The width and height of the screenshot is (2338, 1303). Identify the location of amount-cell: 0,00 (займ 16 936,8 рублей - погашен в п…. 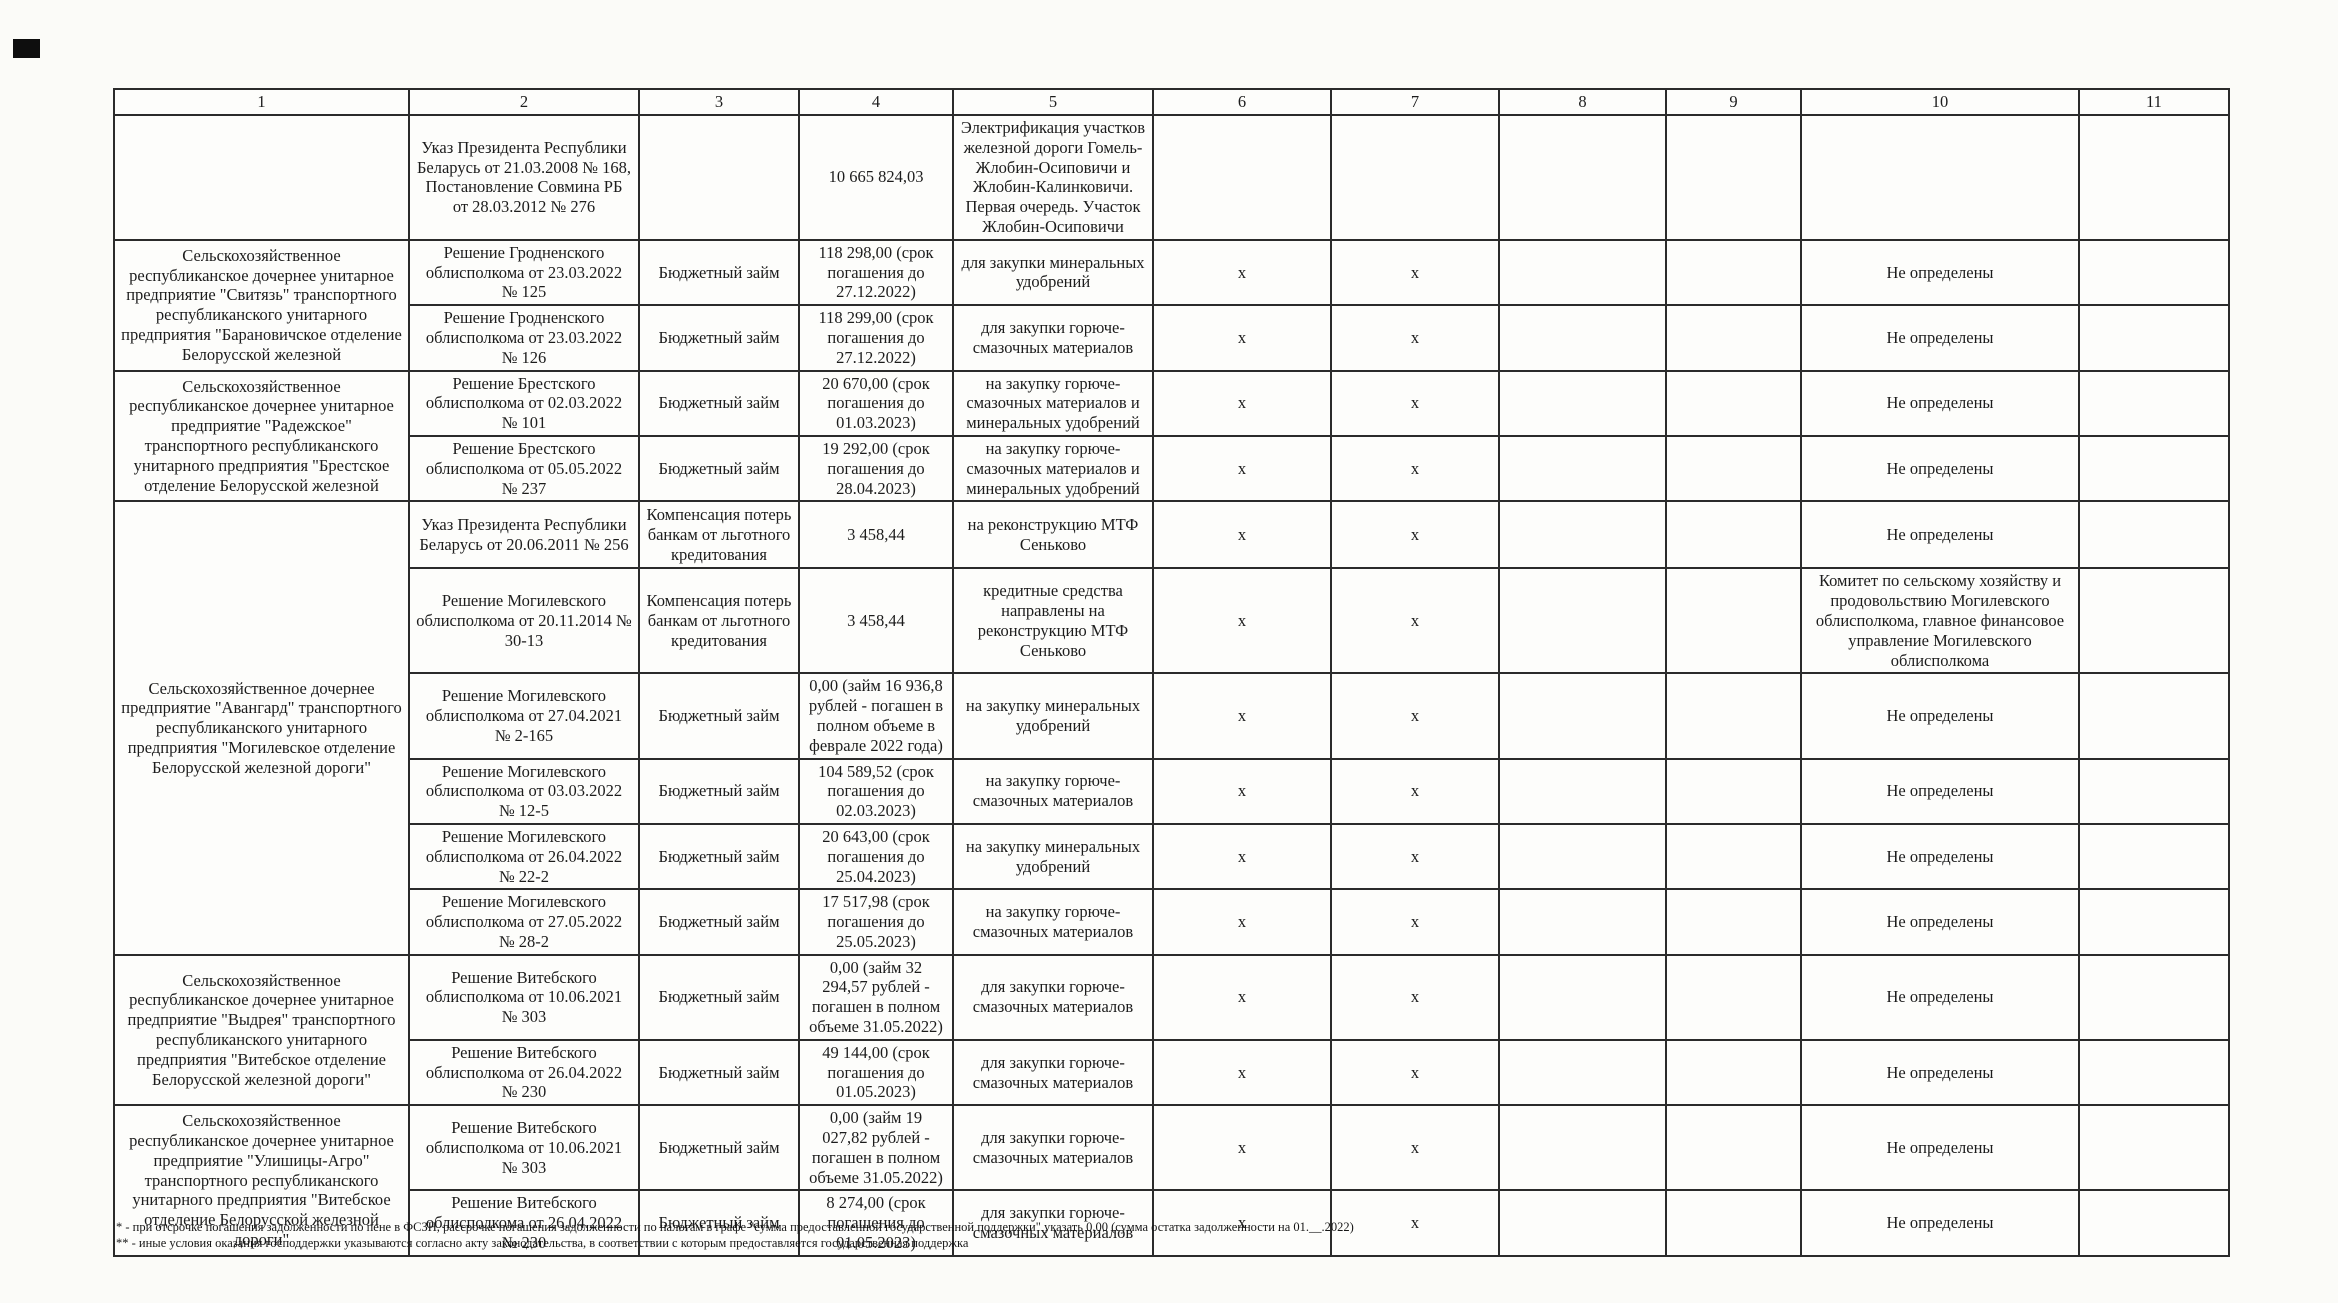
(876, 716).